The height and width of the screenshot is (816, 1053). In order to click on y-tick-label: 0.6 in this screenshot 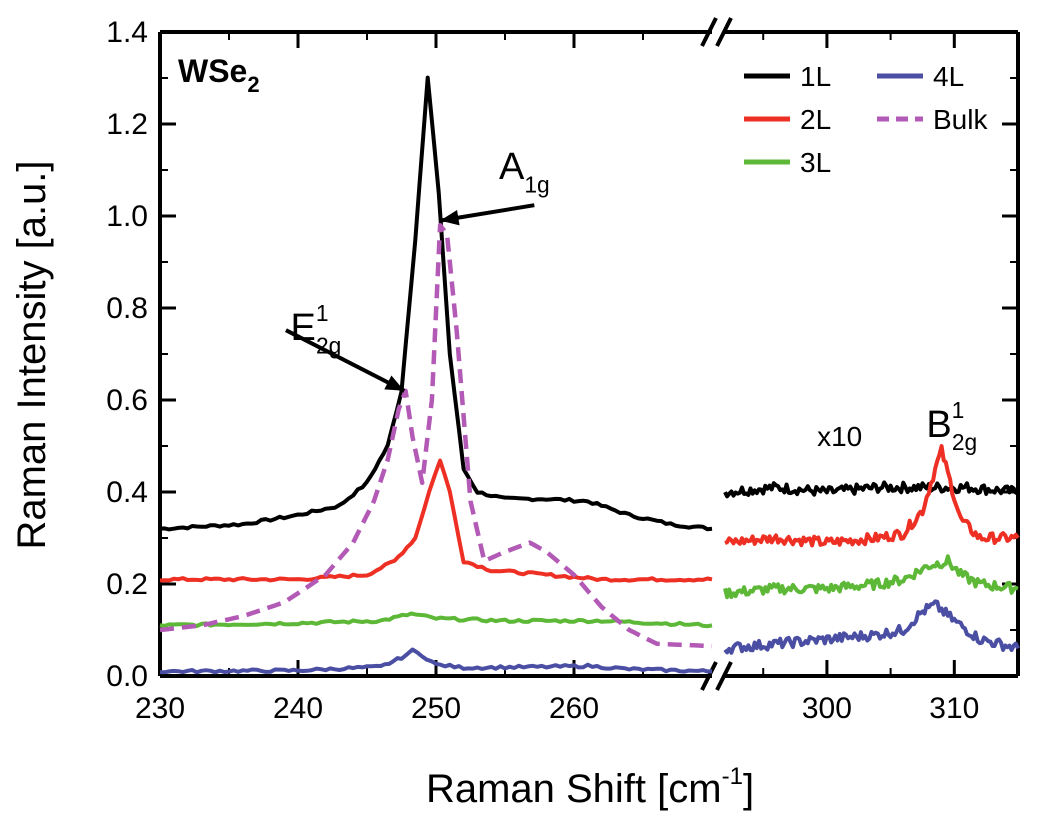, I will do `click(127, 400)`.